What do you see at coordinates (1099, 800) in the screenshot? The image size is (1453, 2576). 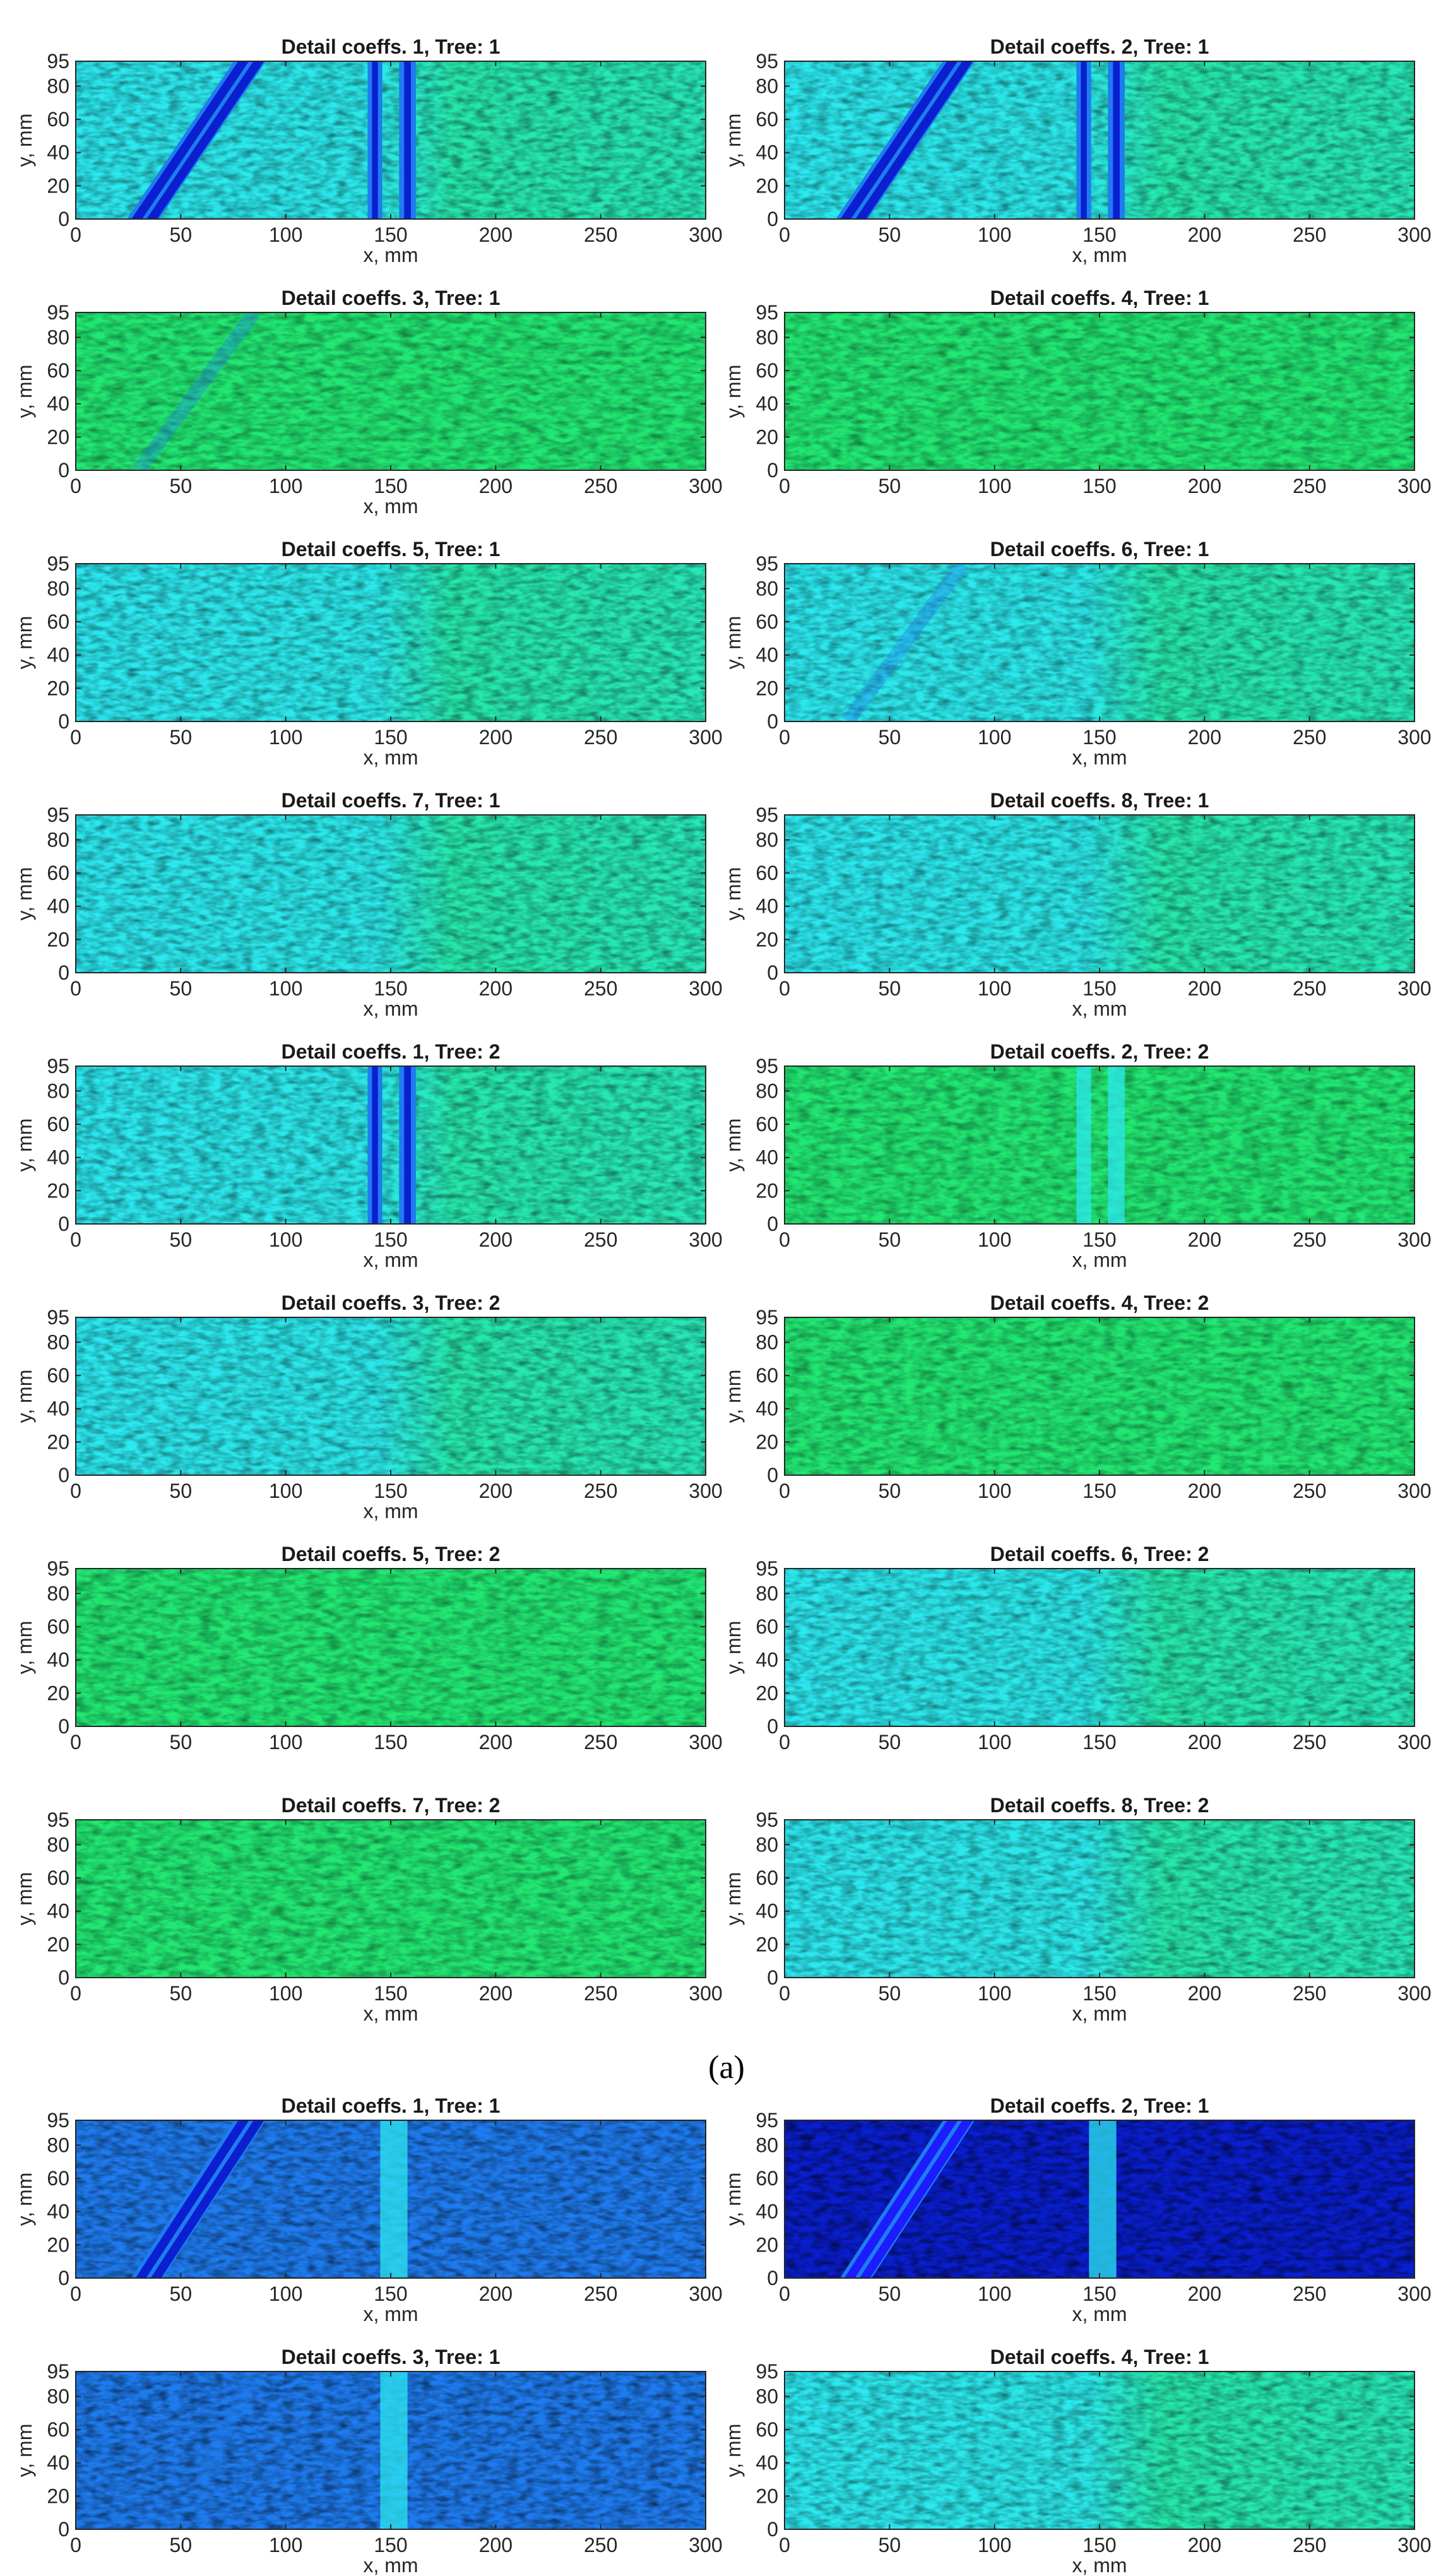 I see `panel-title: Detail coeffs. 8, Tree: 1` at bounding box center [1099, 800].